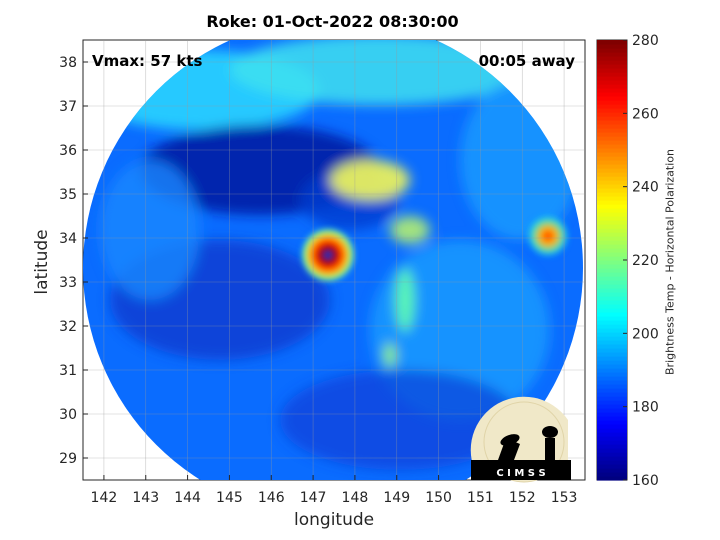 Image resolution: width=720 pixels, height=540 pixels. What do you see at coordinates (641, 261) in the screenshot?
I see `colorbar-ticks: 160 180 200 220 240 260 280` at bounding box center [641, 261].